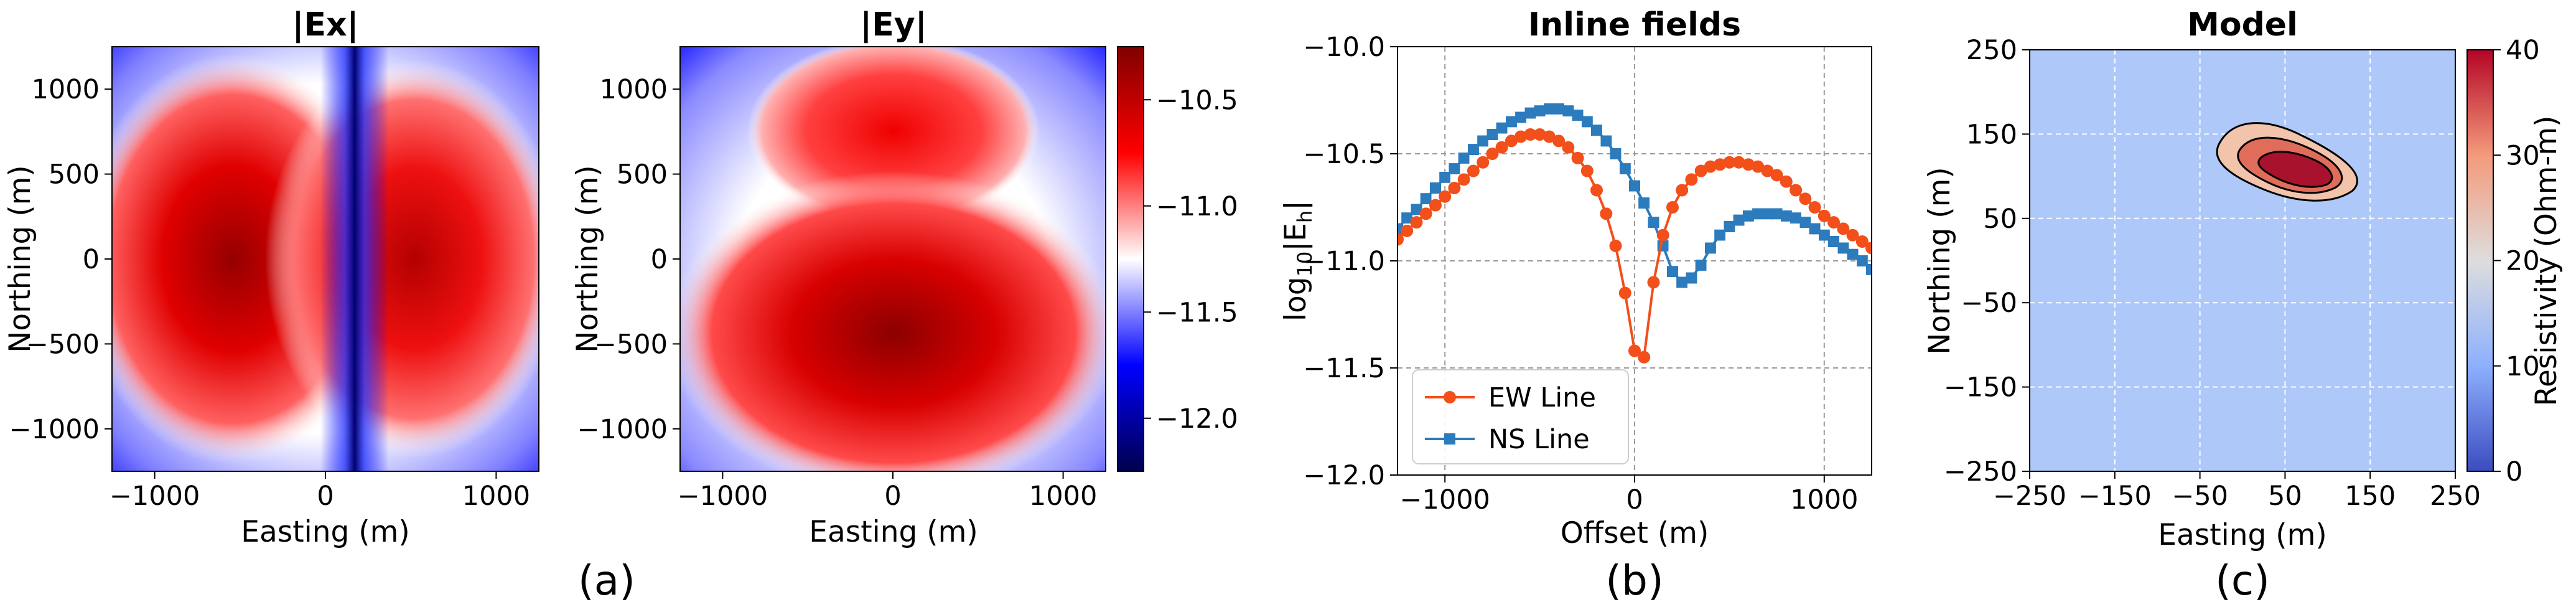  What do you see at coordinates (1344, 368) in the screenshot?
I see `y-tick-label: −11.5` at bounding box center [1344, 368].